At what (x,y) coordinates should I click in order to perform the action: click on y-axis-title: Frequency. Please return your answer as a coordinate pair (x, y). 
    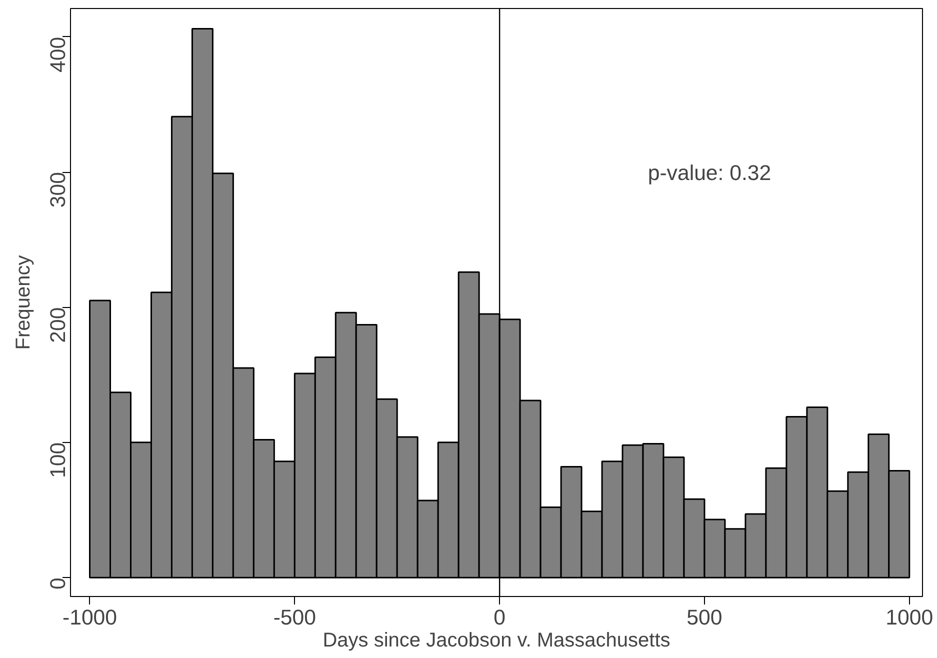
    Looking at the image, I should click on (23, 302).